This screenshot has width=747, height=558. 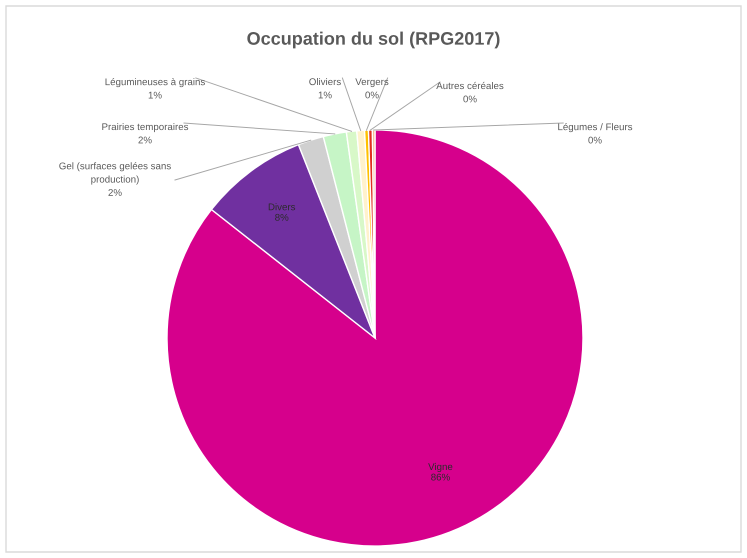 I want to click on slice-label: Légumineuses à grains, so click(x=155, y=83).